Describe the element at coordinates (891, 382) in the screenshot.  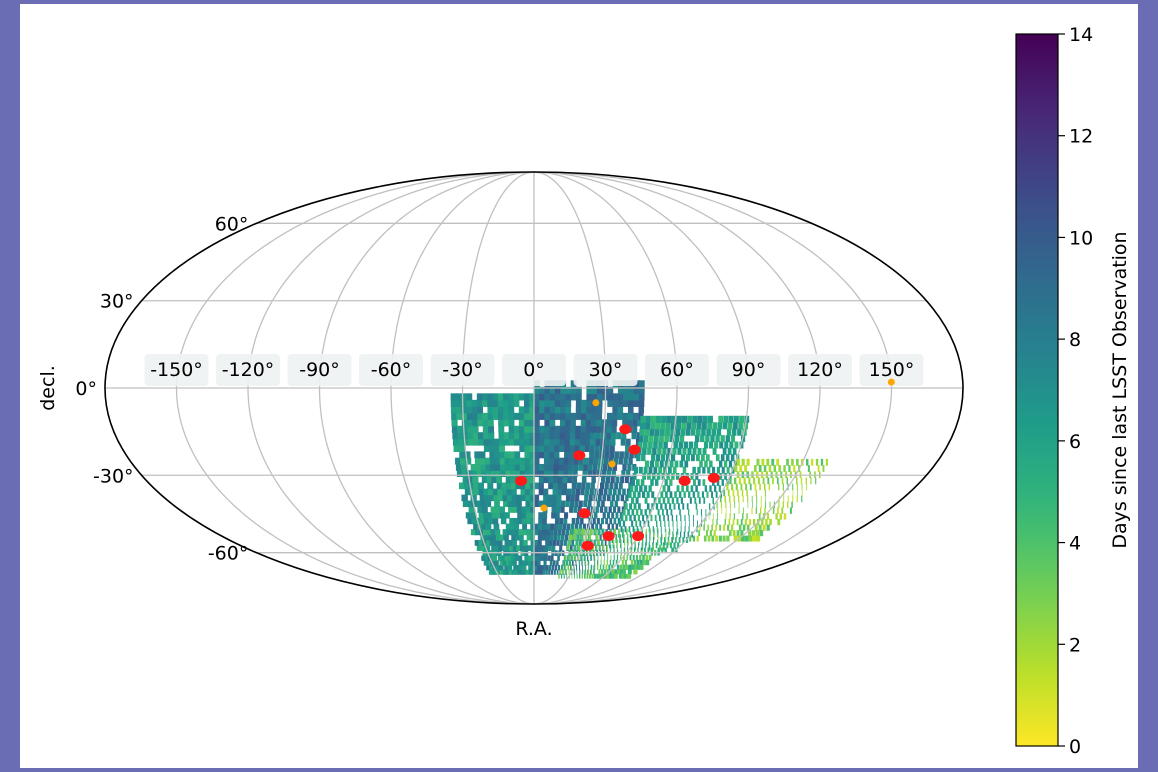
I see `orange-point` at that location.